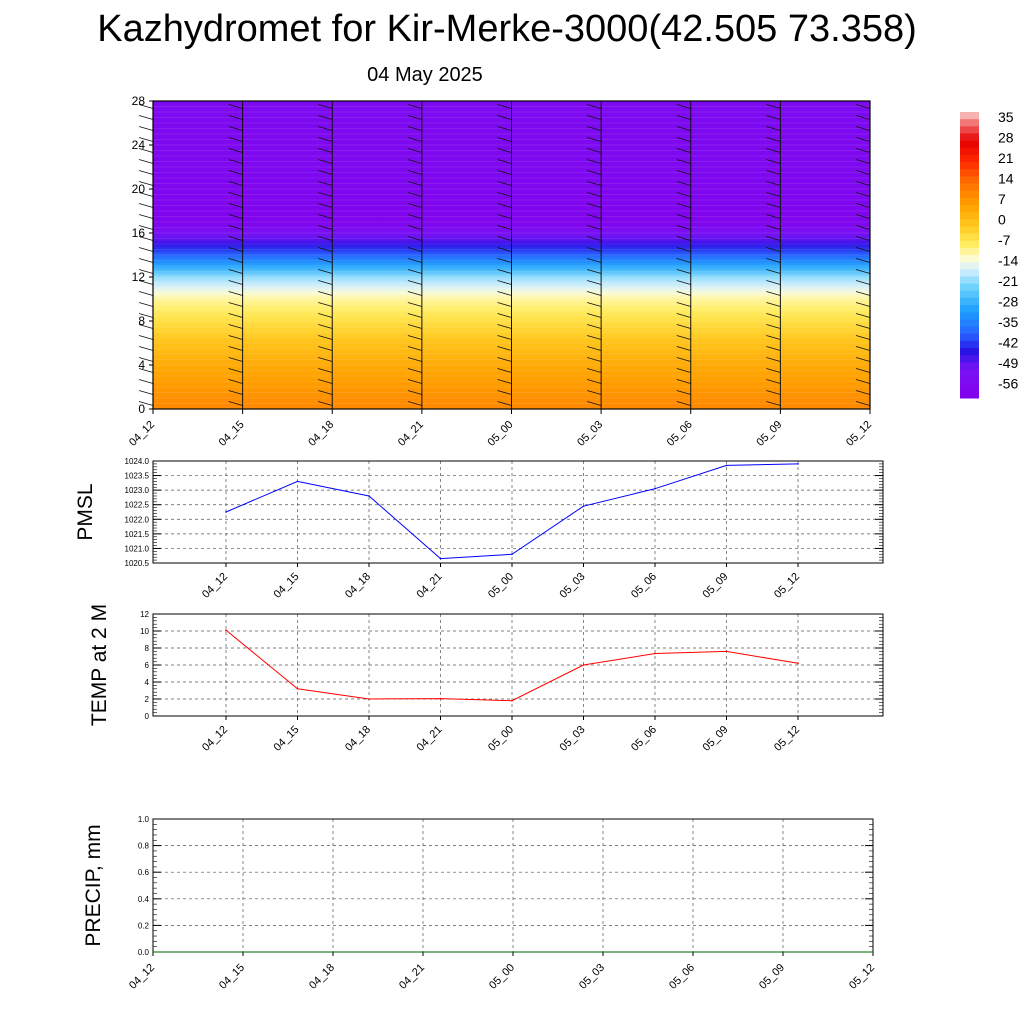  What do you see at coordinates (144, 925) in the screenshot?
I see `y-tick-label: 0.2` at bounding box center [144, 925].